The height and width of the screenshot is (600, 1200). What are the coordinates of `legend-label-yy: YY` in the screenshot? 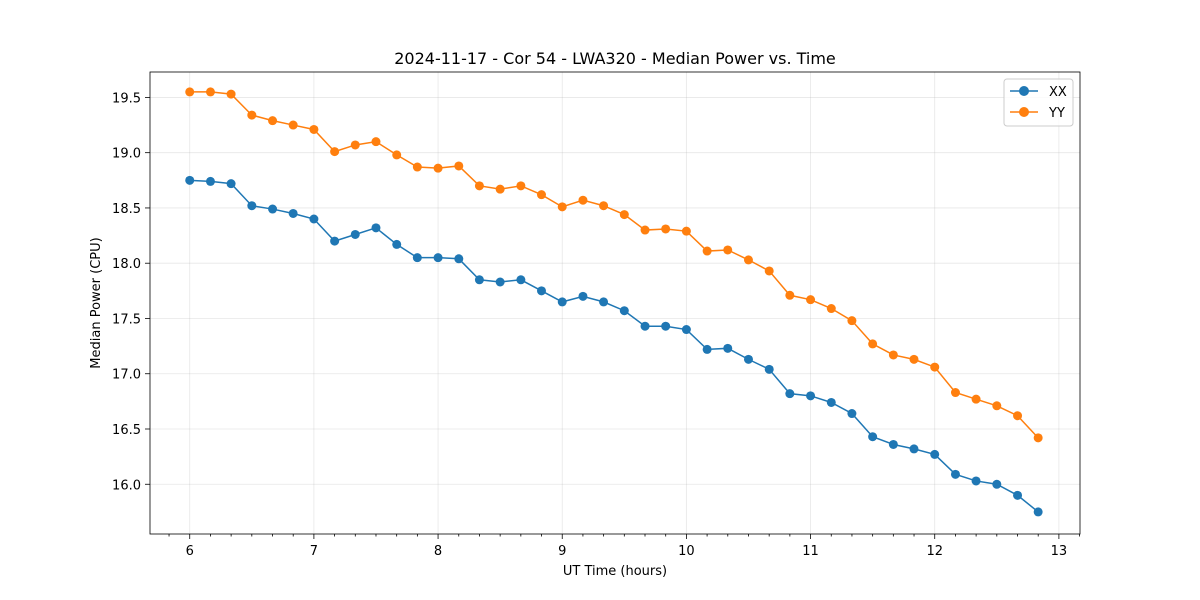 It's located at (1056, 113).